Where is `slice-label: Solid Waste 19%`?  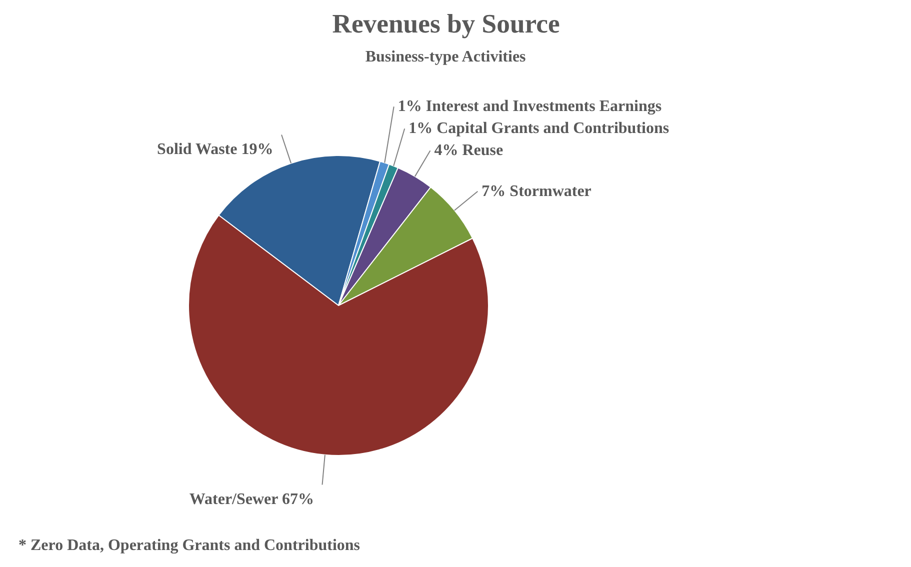 slice-label: Solid Waste 19% is located at coordinates (215, 149).